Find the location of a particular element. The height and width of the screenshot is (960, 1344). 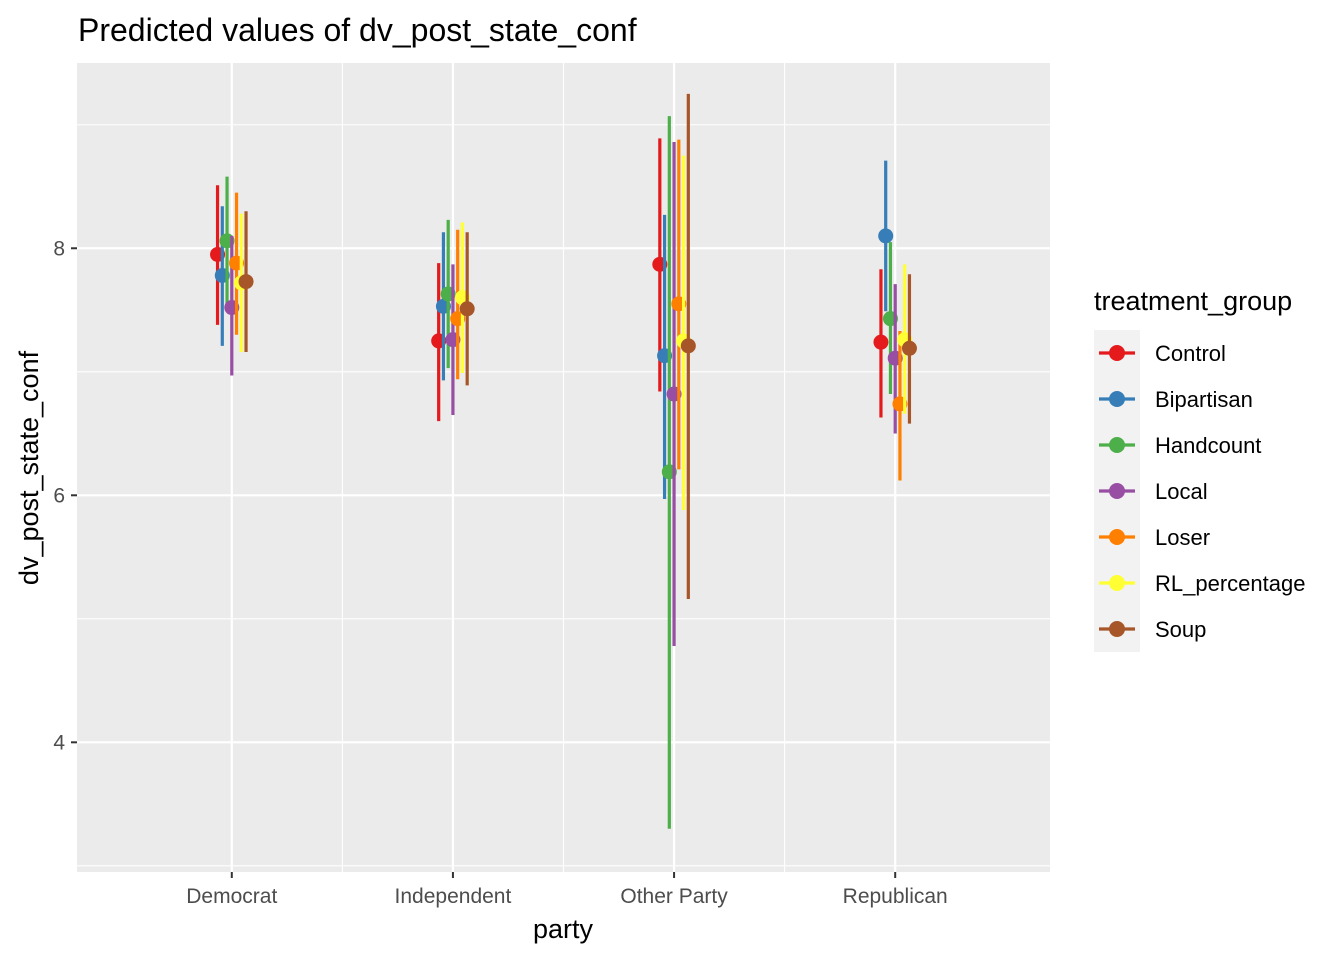

y-tick-label: 8 is located at coordinates (59, 248).